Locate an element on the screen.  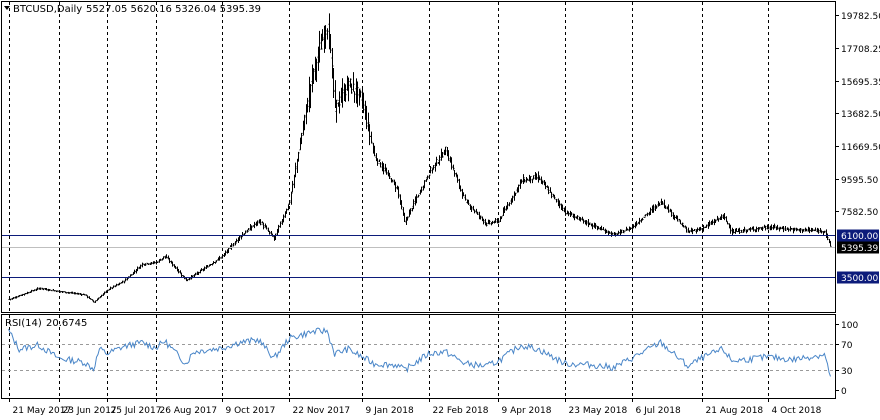
level-price-tag: 6100.00 is located at coordinates (858, 235).